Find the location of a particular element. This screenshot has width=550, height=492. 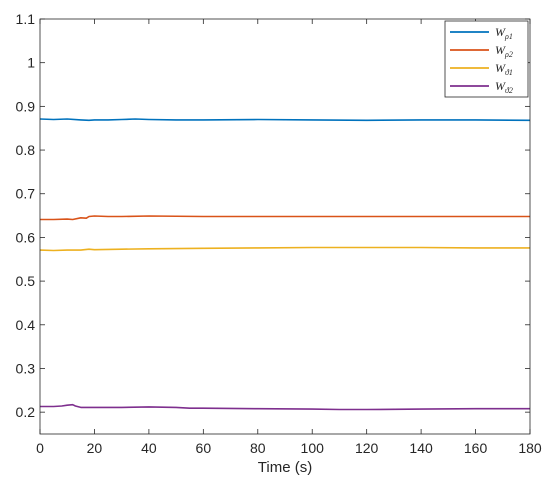

y-tick-label: 0.4 is located at coordinates (26, 325).